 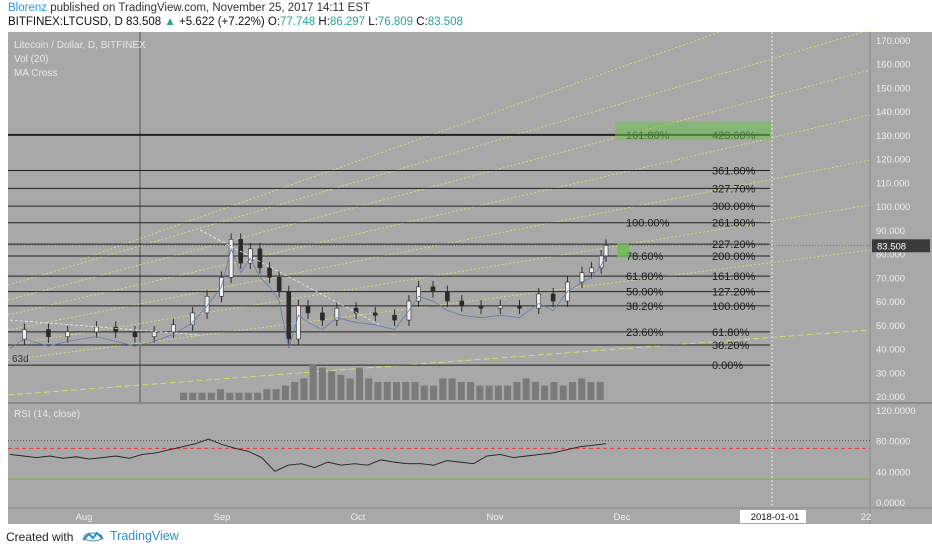 What do you see at coordinates (890, 278) in the screenshot?
I see `price-tick-label: 70.000` at bounding box center [890, 278].